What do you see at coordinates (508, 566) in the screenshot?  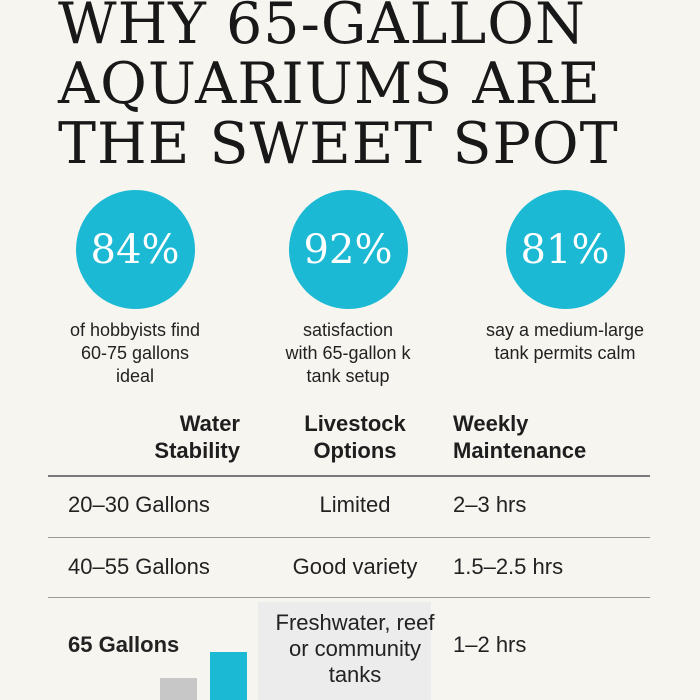 I see `table-cell: 1.5–2.5 hrs` at bounding box center [508, 566].